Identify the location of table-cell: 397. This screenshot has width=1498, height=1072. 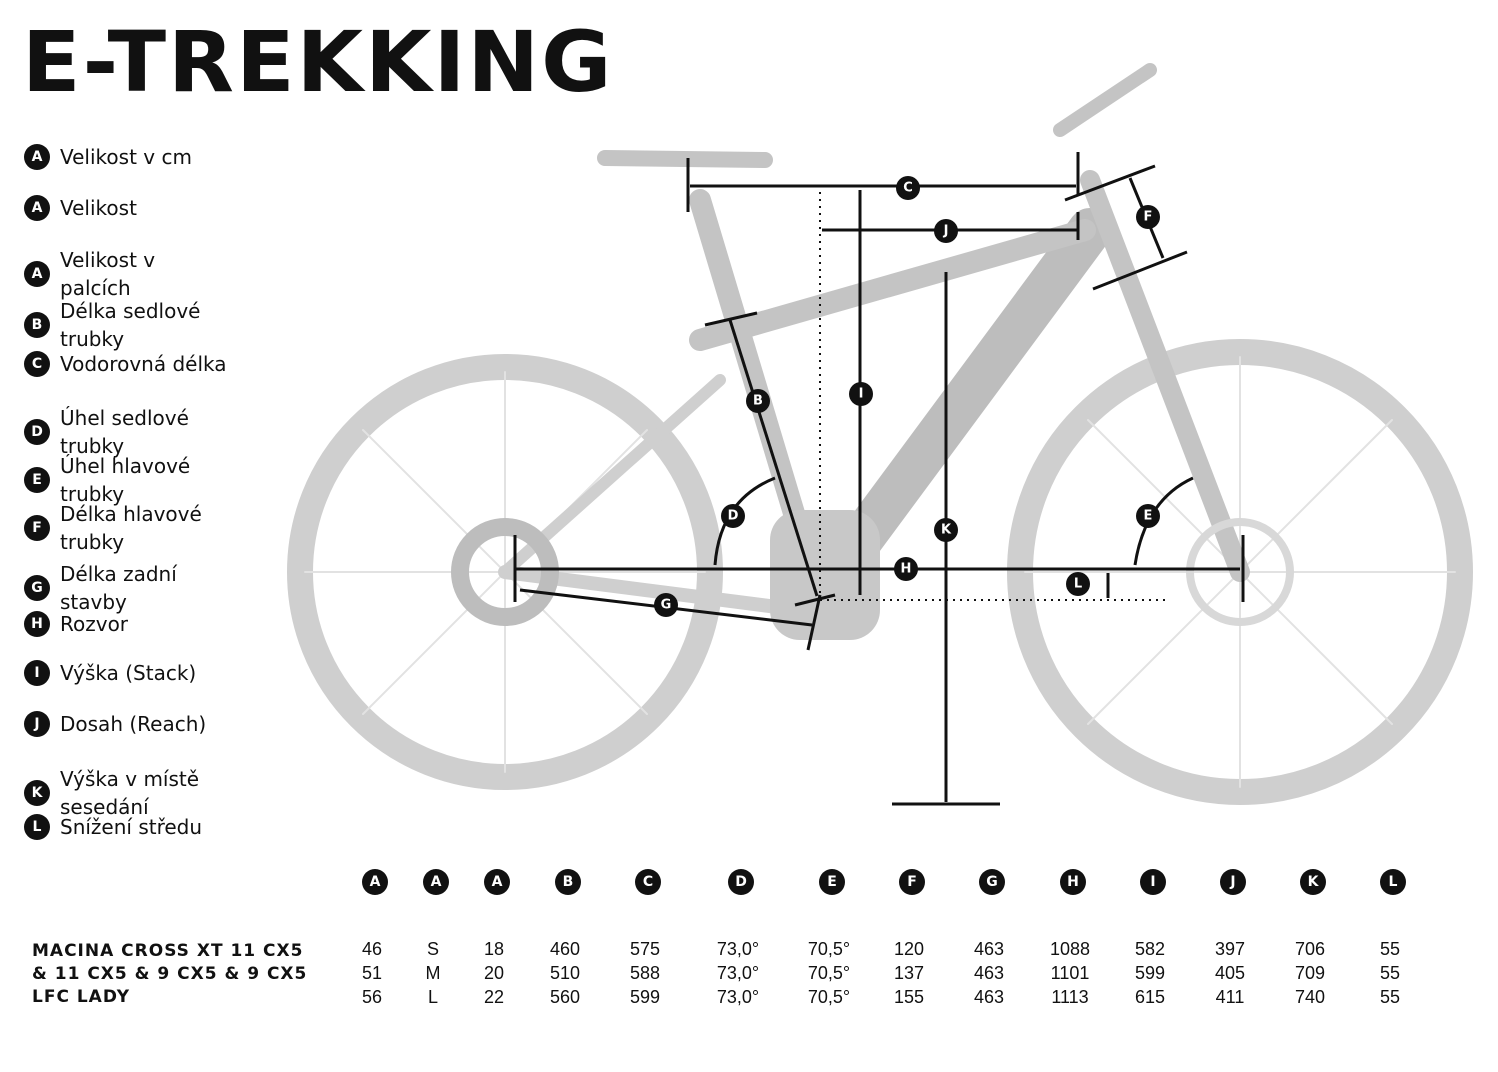
(1230, 949).